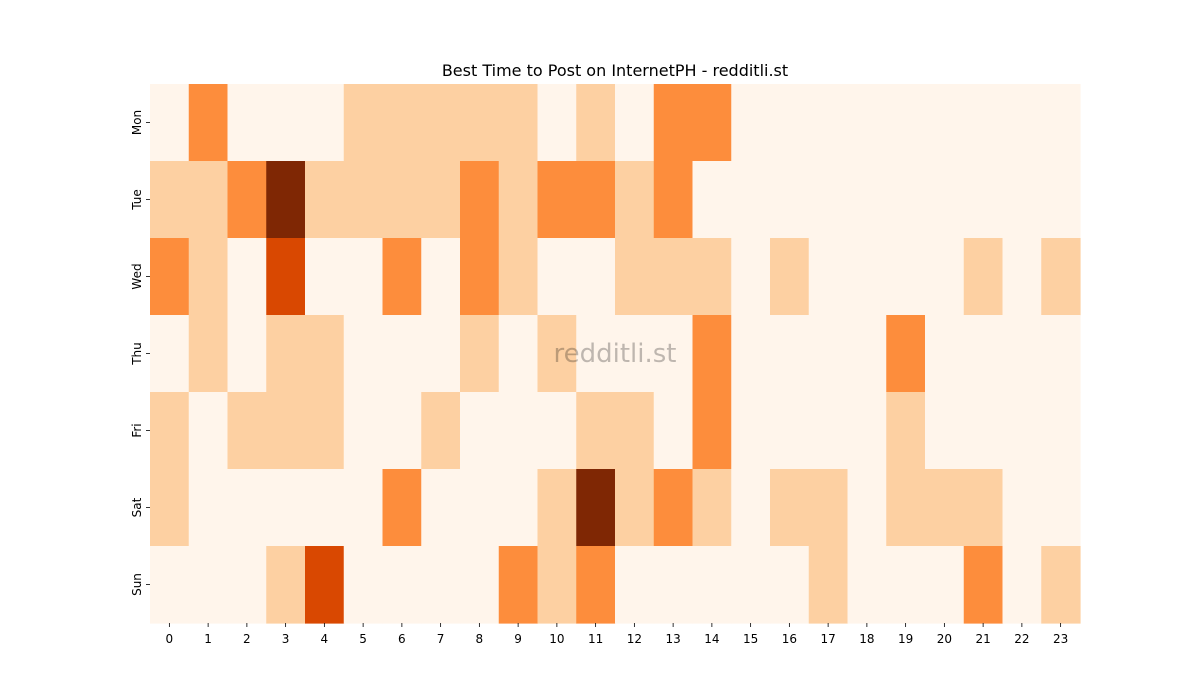  What do you see at coordinates (944, 639) in the screenshot?
I see `x-tick-label: 20` at bounding box center [944, 639].